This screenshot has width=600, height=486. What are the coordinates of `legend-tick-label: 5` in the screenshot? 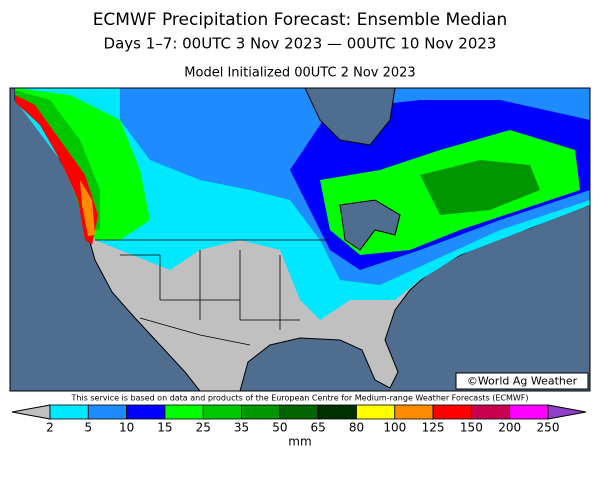 It's located at (88, 428).